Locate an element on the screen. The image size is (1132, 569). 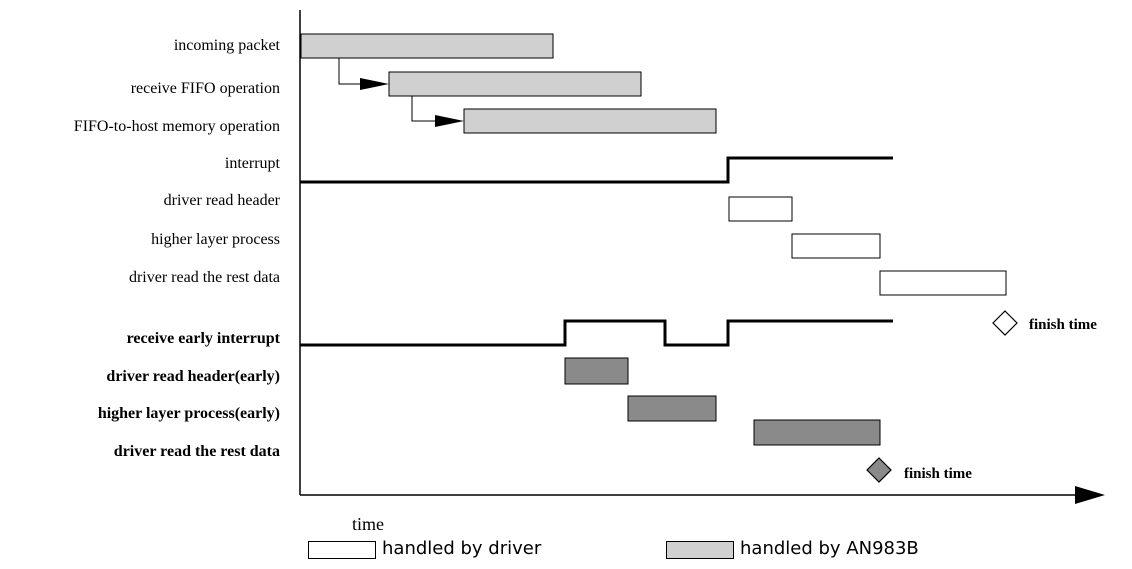
bar-higher-layer-early is located at coordinates (672, 408).